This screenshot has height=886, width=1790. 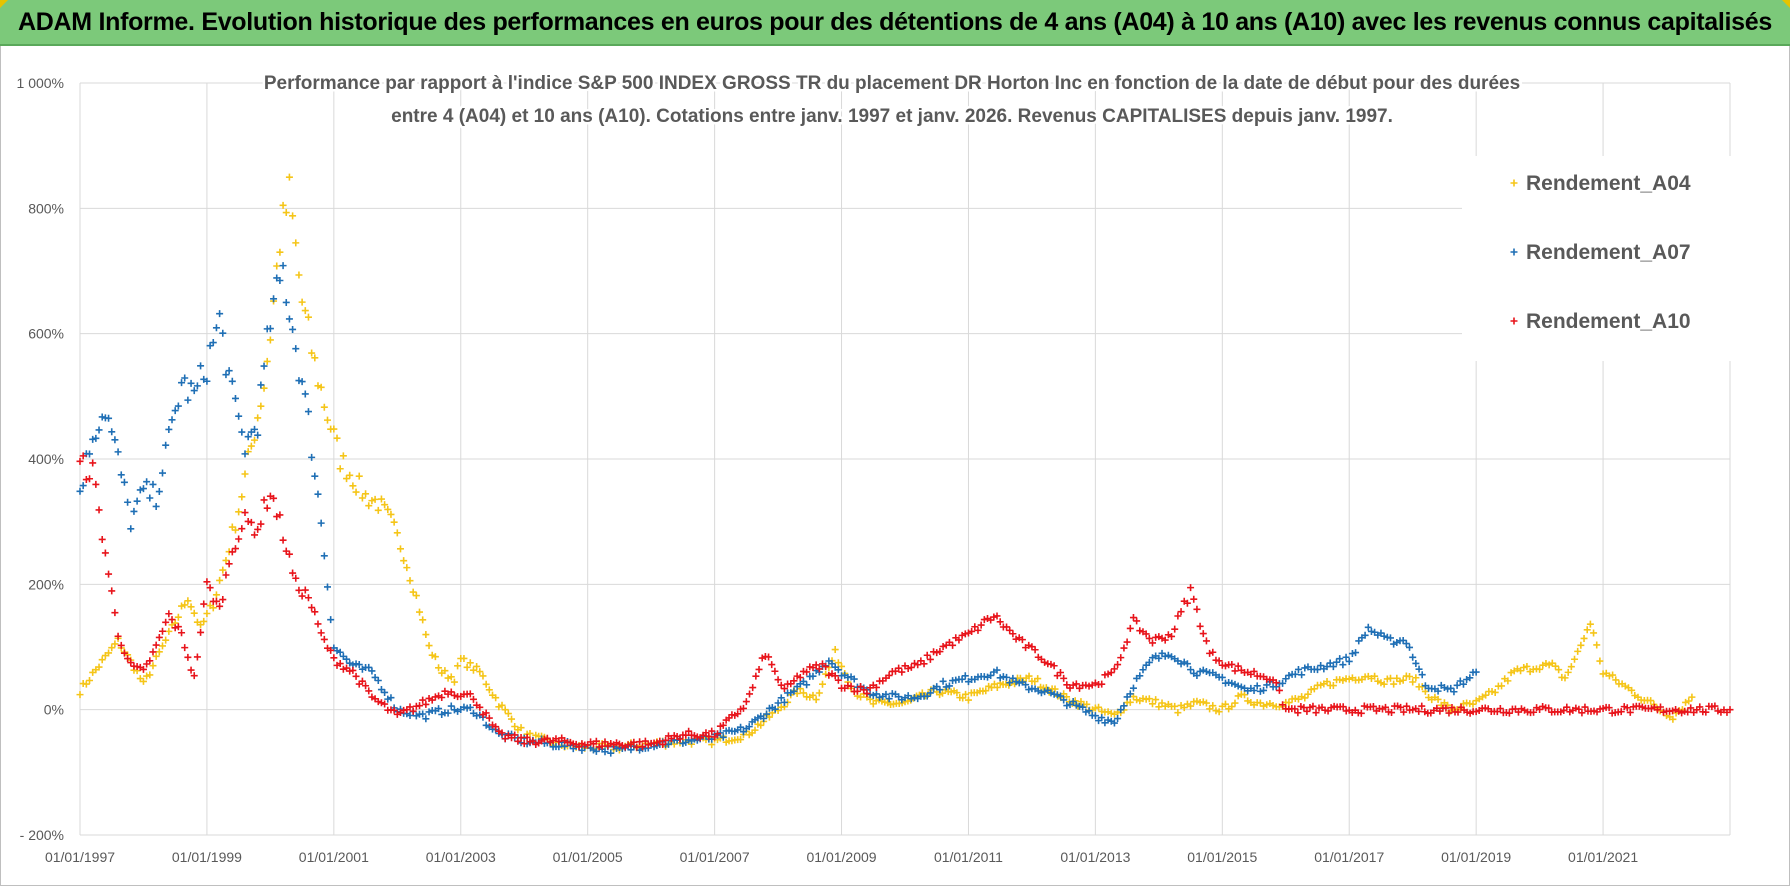 What do you see at coordinates (46, 208) in the screenshot?
I see `y-tick-label: 800%` at bounding box center [46, 208].